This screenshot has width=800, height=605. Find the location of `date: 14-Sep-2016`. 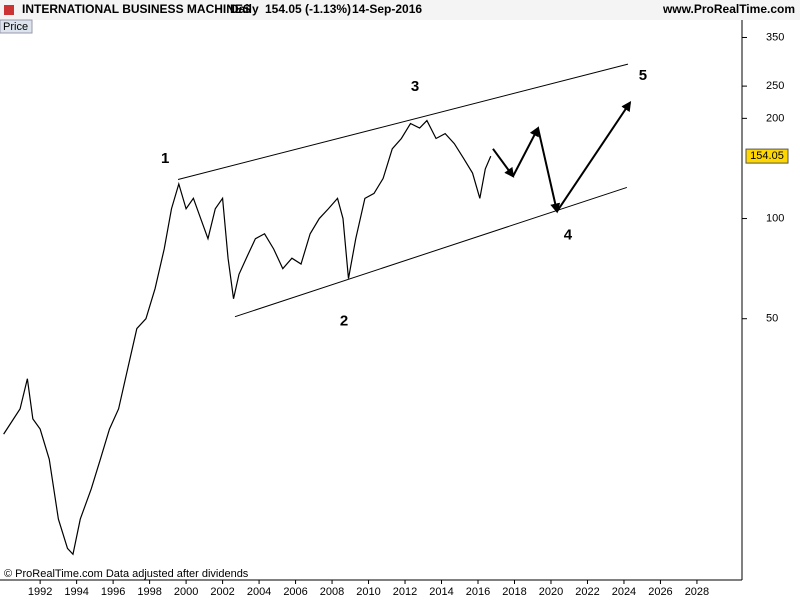

date: 14-Sep-2016 is located at coordinates (387, 9).